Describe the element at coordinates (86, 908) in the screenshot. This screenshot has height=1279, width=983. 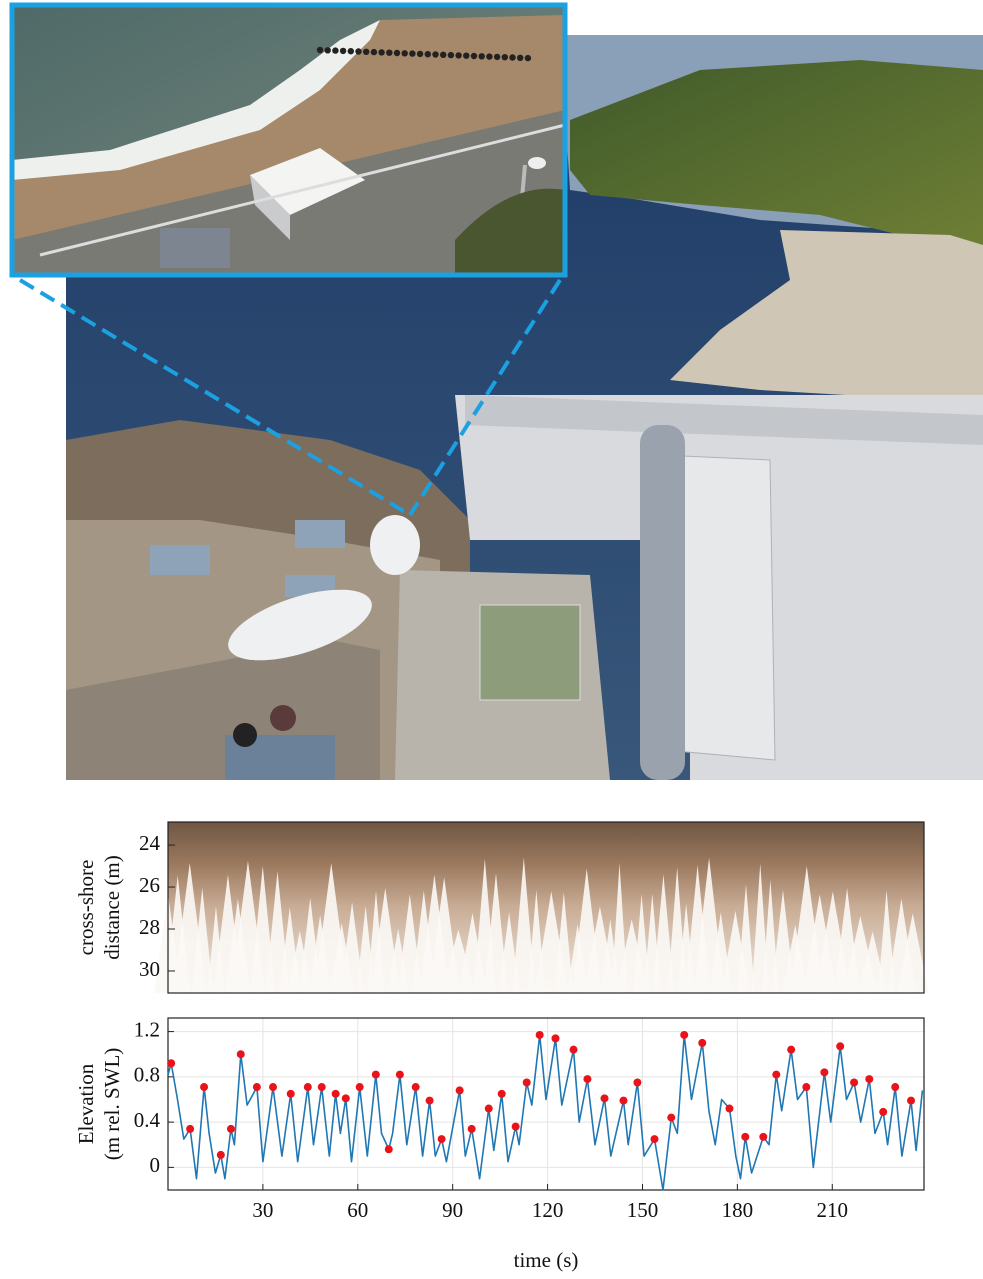
I see `y-axis-label: cross-shore` at that location.